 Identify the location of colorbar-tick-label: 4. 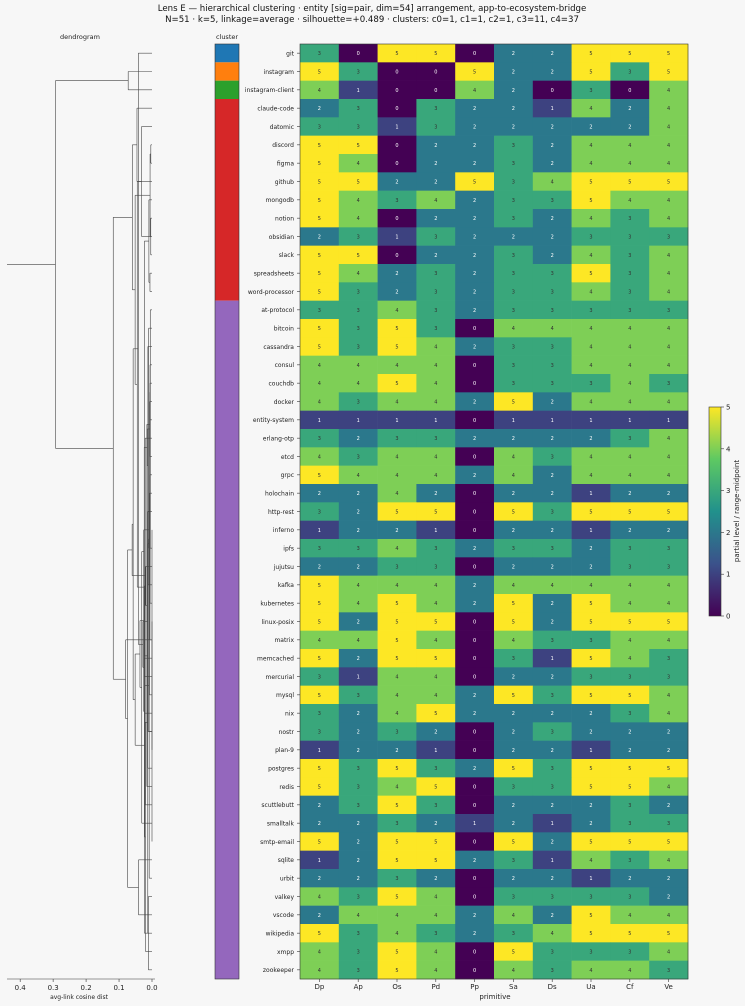
(728, 449).